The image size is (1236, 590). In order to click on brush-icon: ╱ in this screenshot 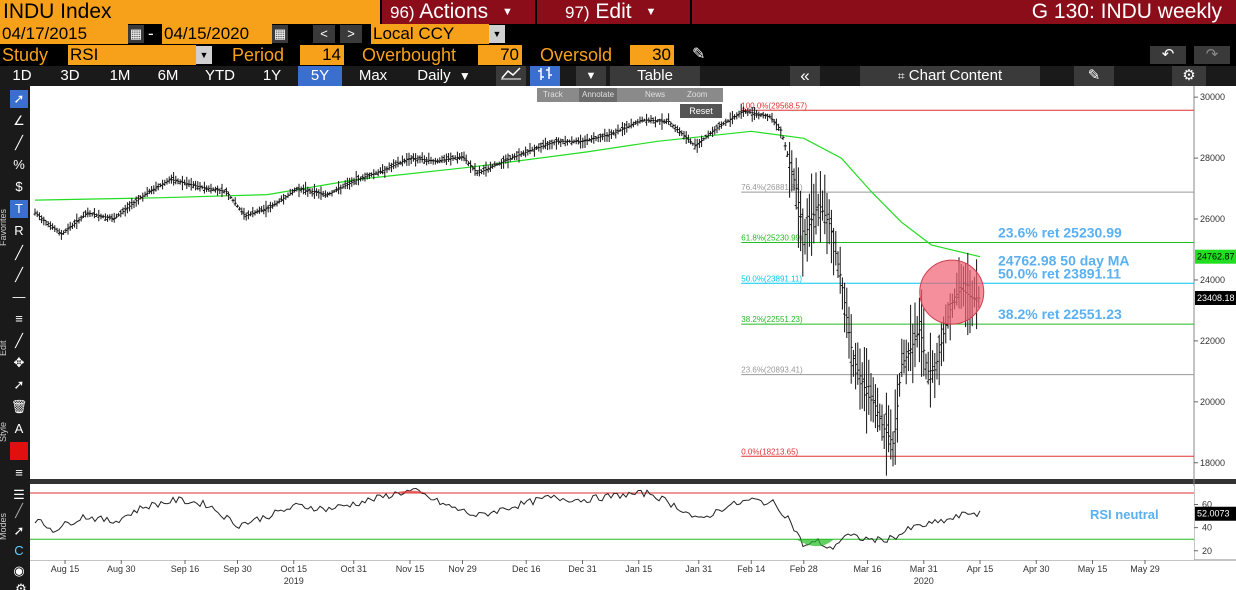, I will do `click(19, 252)`.